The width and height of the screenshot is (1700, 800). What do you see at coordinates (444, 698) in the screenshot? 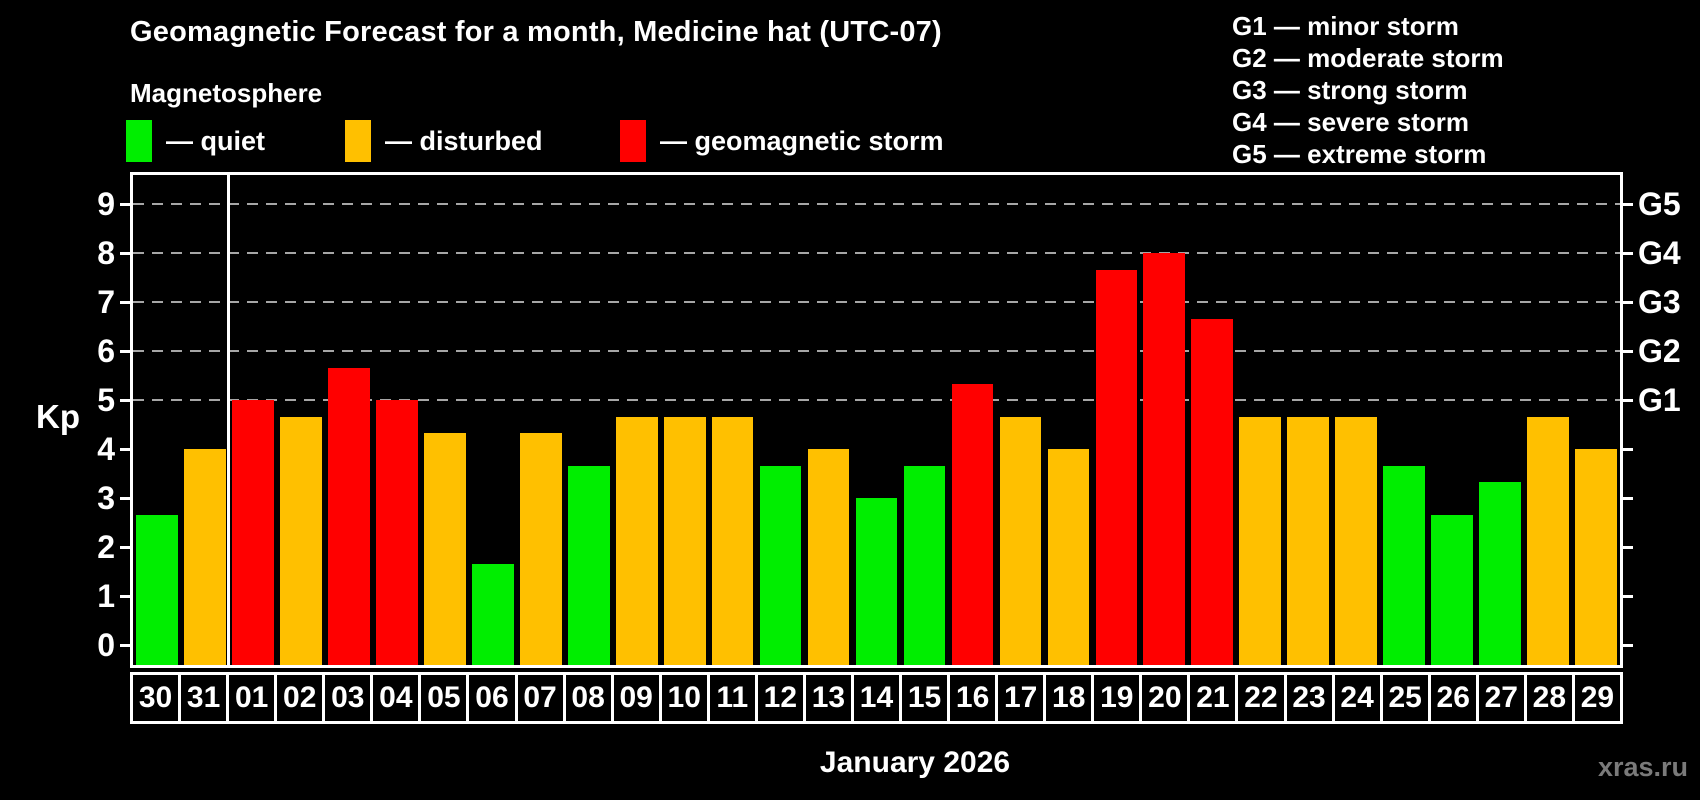
I see `day-label: 05` at bounding box center [444, 698].